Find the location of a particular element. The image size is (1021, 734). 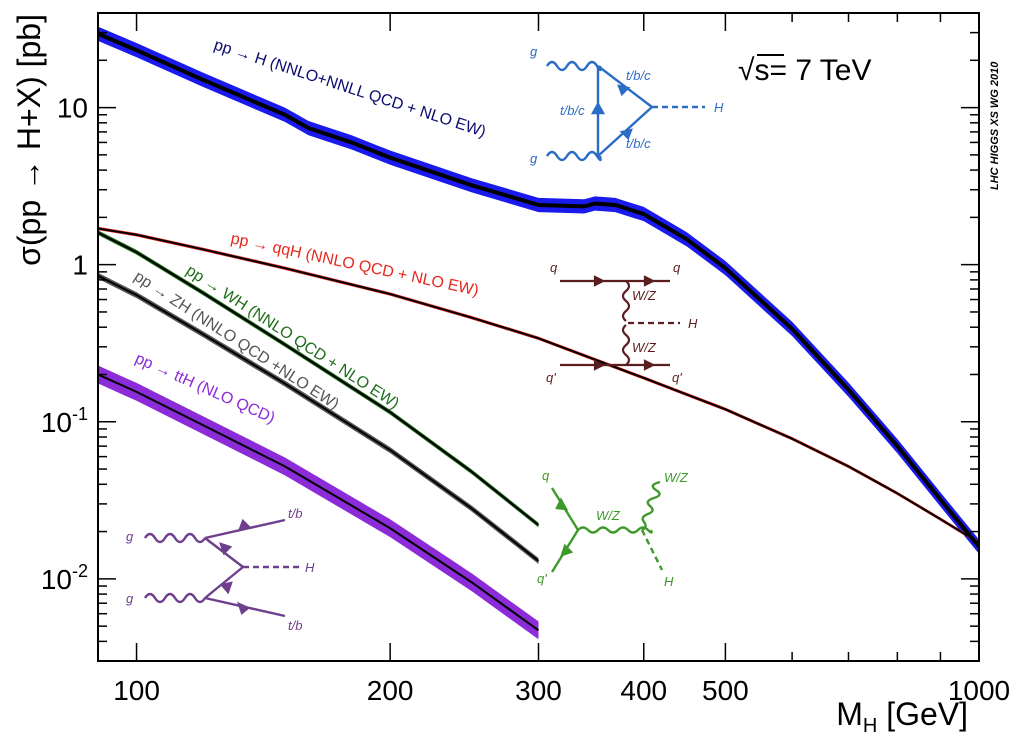

collaboration-tag: LHC HIGGS XS WG 2010 is located at coordinates (995, 125).